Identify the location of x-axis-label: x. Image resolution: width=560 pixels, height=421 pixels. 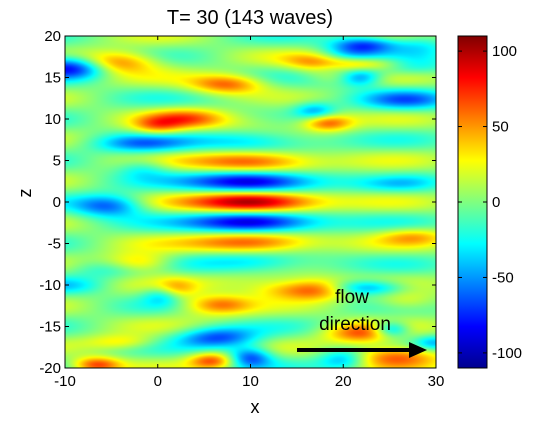
(255, 407).